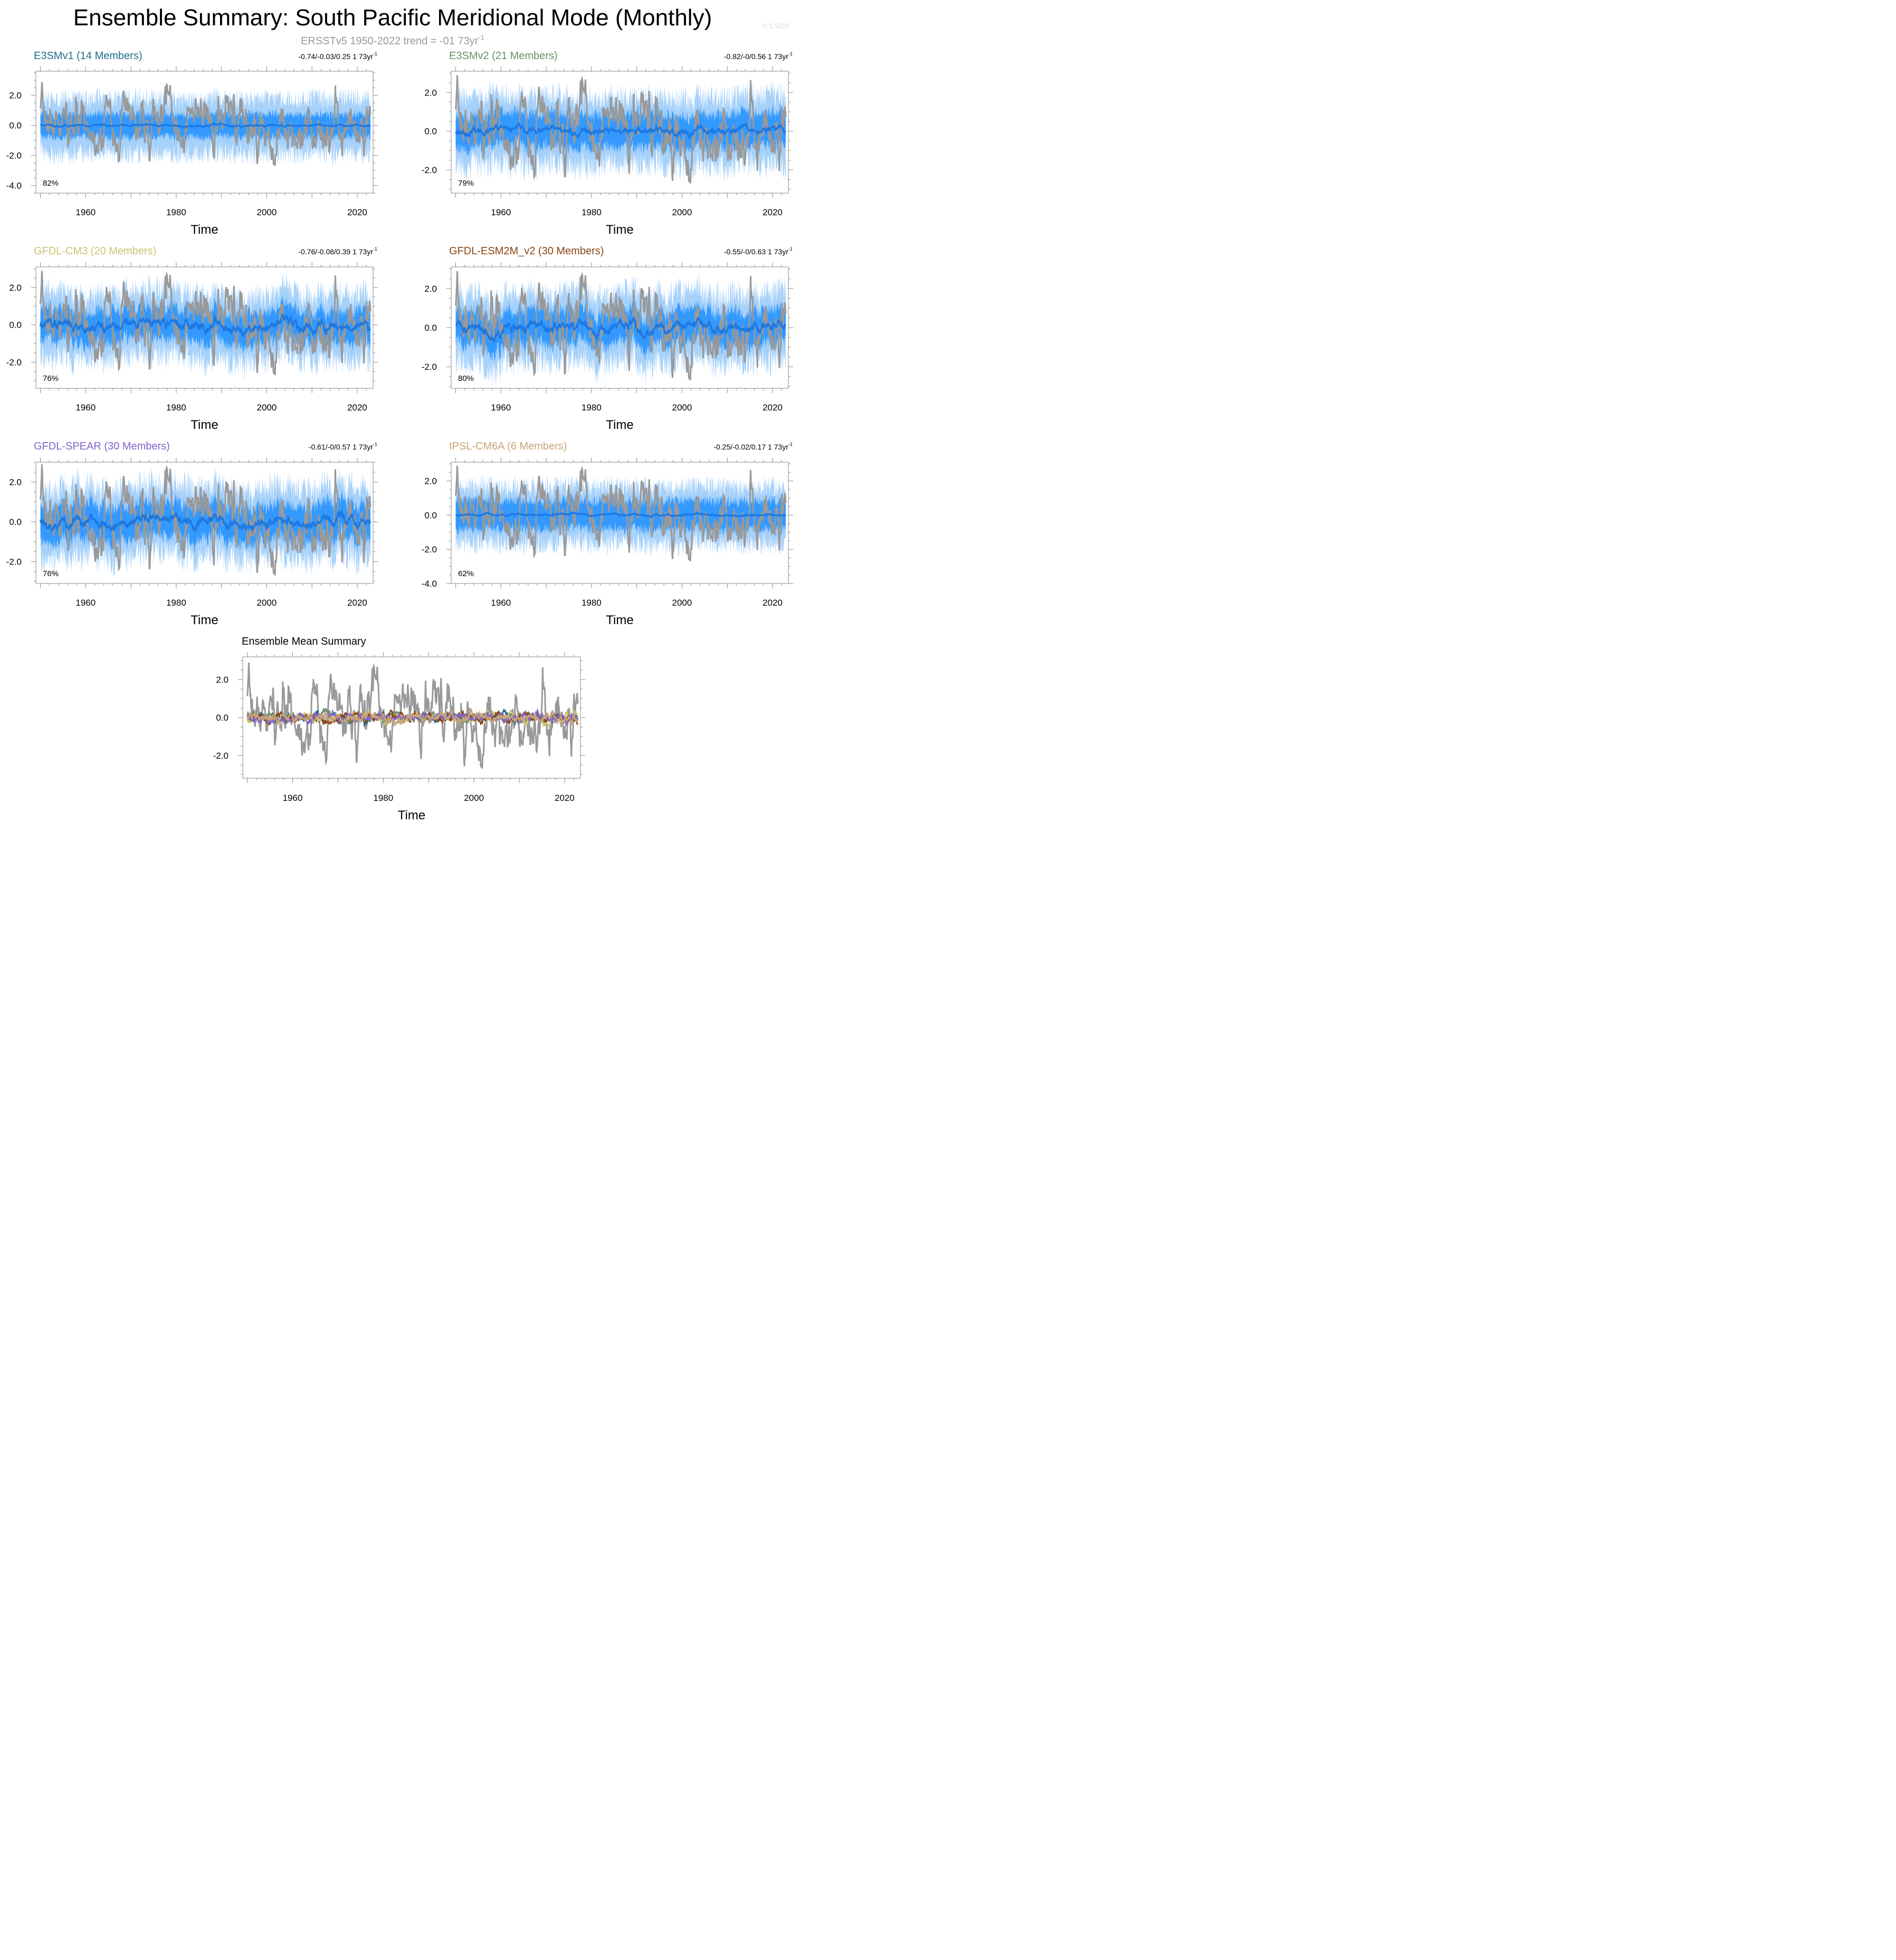 This screenshot has width=1896, height=1960. Describe the element at coordinates (750, 447) in the screenshot. I see `trend-value: -0.25/-0.02/0.17 1 73yr` at that location.